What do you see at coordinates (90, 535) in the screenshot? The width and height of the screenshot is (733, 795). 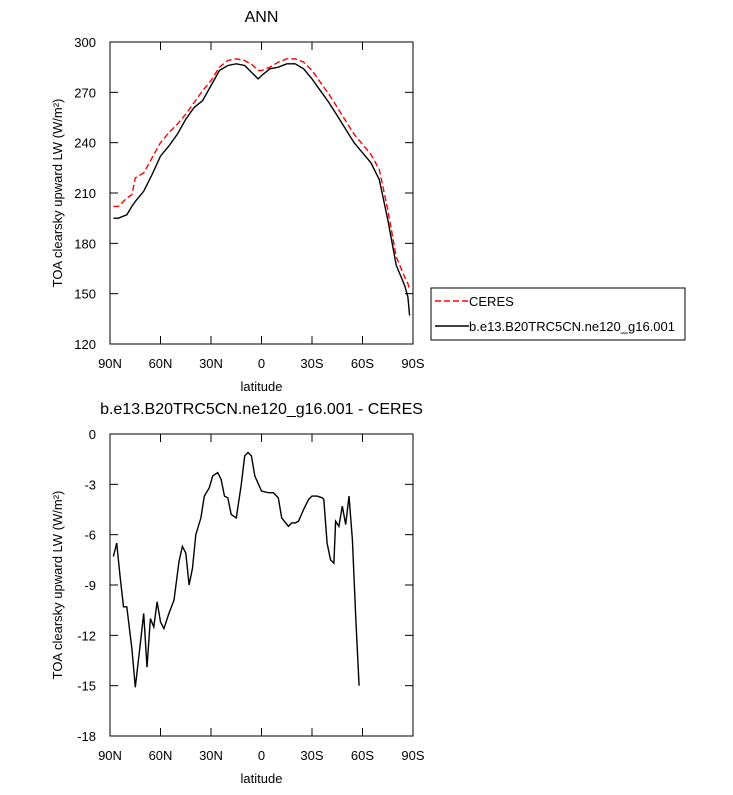 I see `y-tick-label: -6` at bounding box center [90, 535].